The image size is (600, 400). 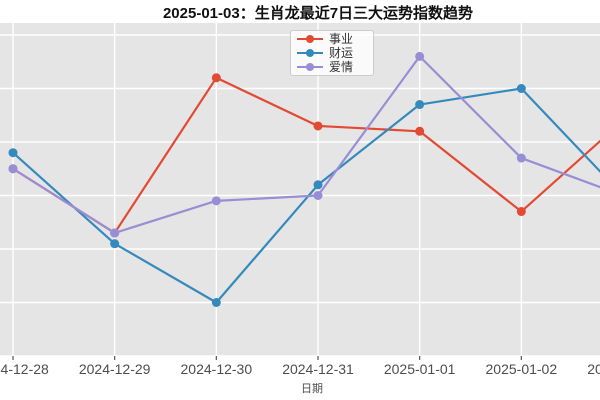 What do you see at coordinates (312, 389) in the screenshot?
I see `x-axis-label: 日期` at bounding box center [312, 389].